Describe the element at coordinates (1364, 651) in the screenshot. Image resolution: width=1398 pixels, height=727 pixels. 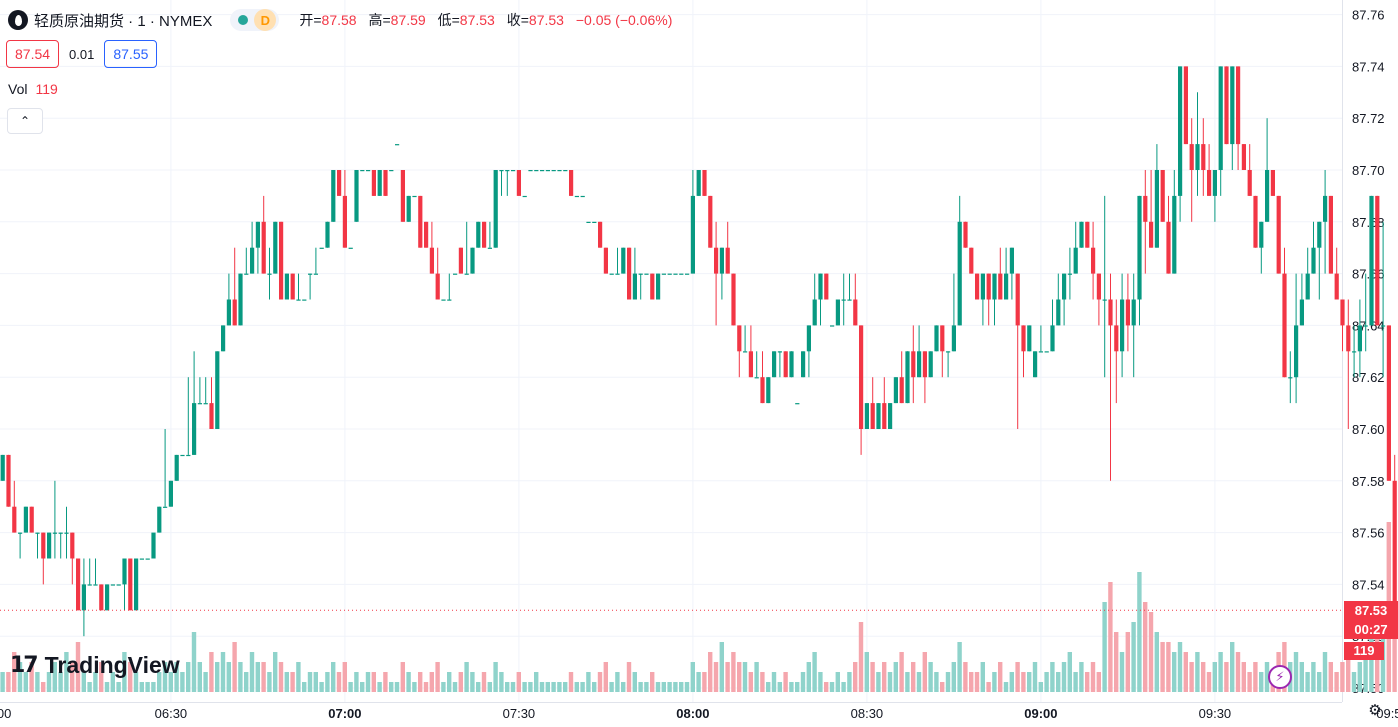
I see `volume-value-tag: 119` at that location.